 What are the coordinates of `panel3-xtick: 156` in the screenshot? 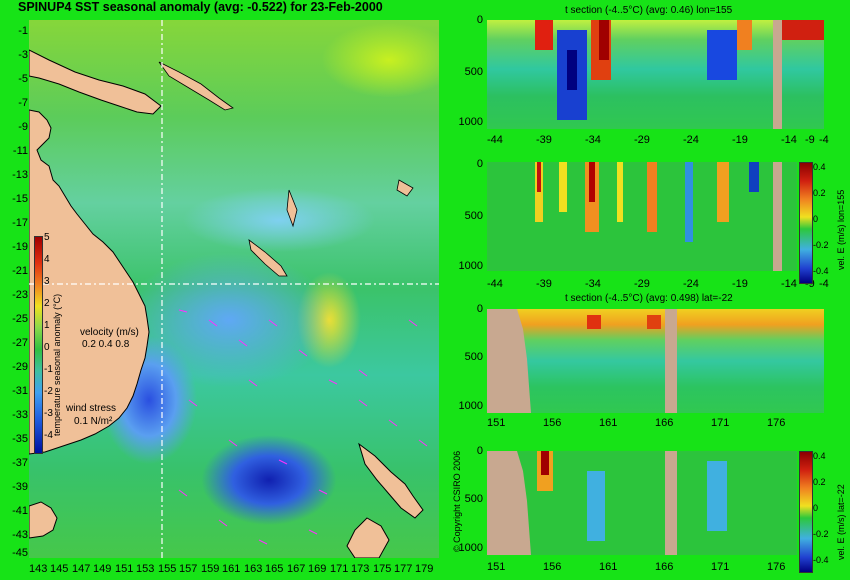 It's located at (552, 423).